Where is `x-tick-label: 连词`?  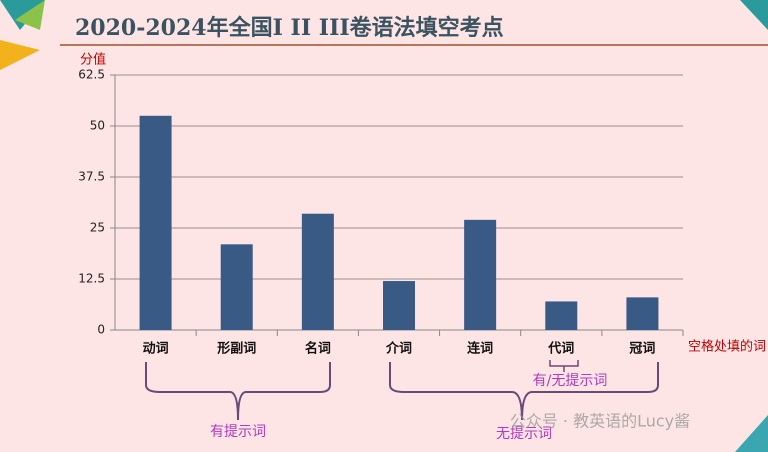 x-tick-label: 连词 is located at coordinates (480, 349).